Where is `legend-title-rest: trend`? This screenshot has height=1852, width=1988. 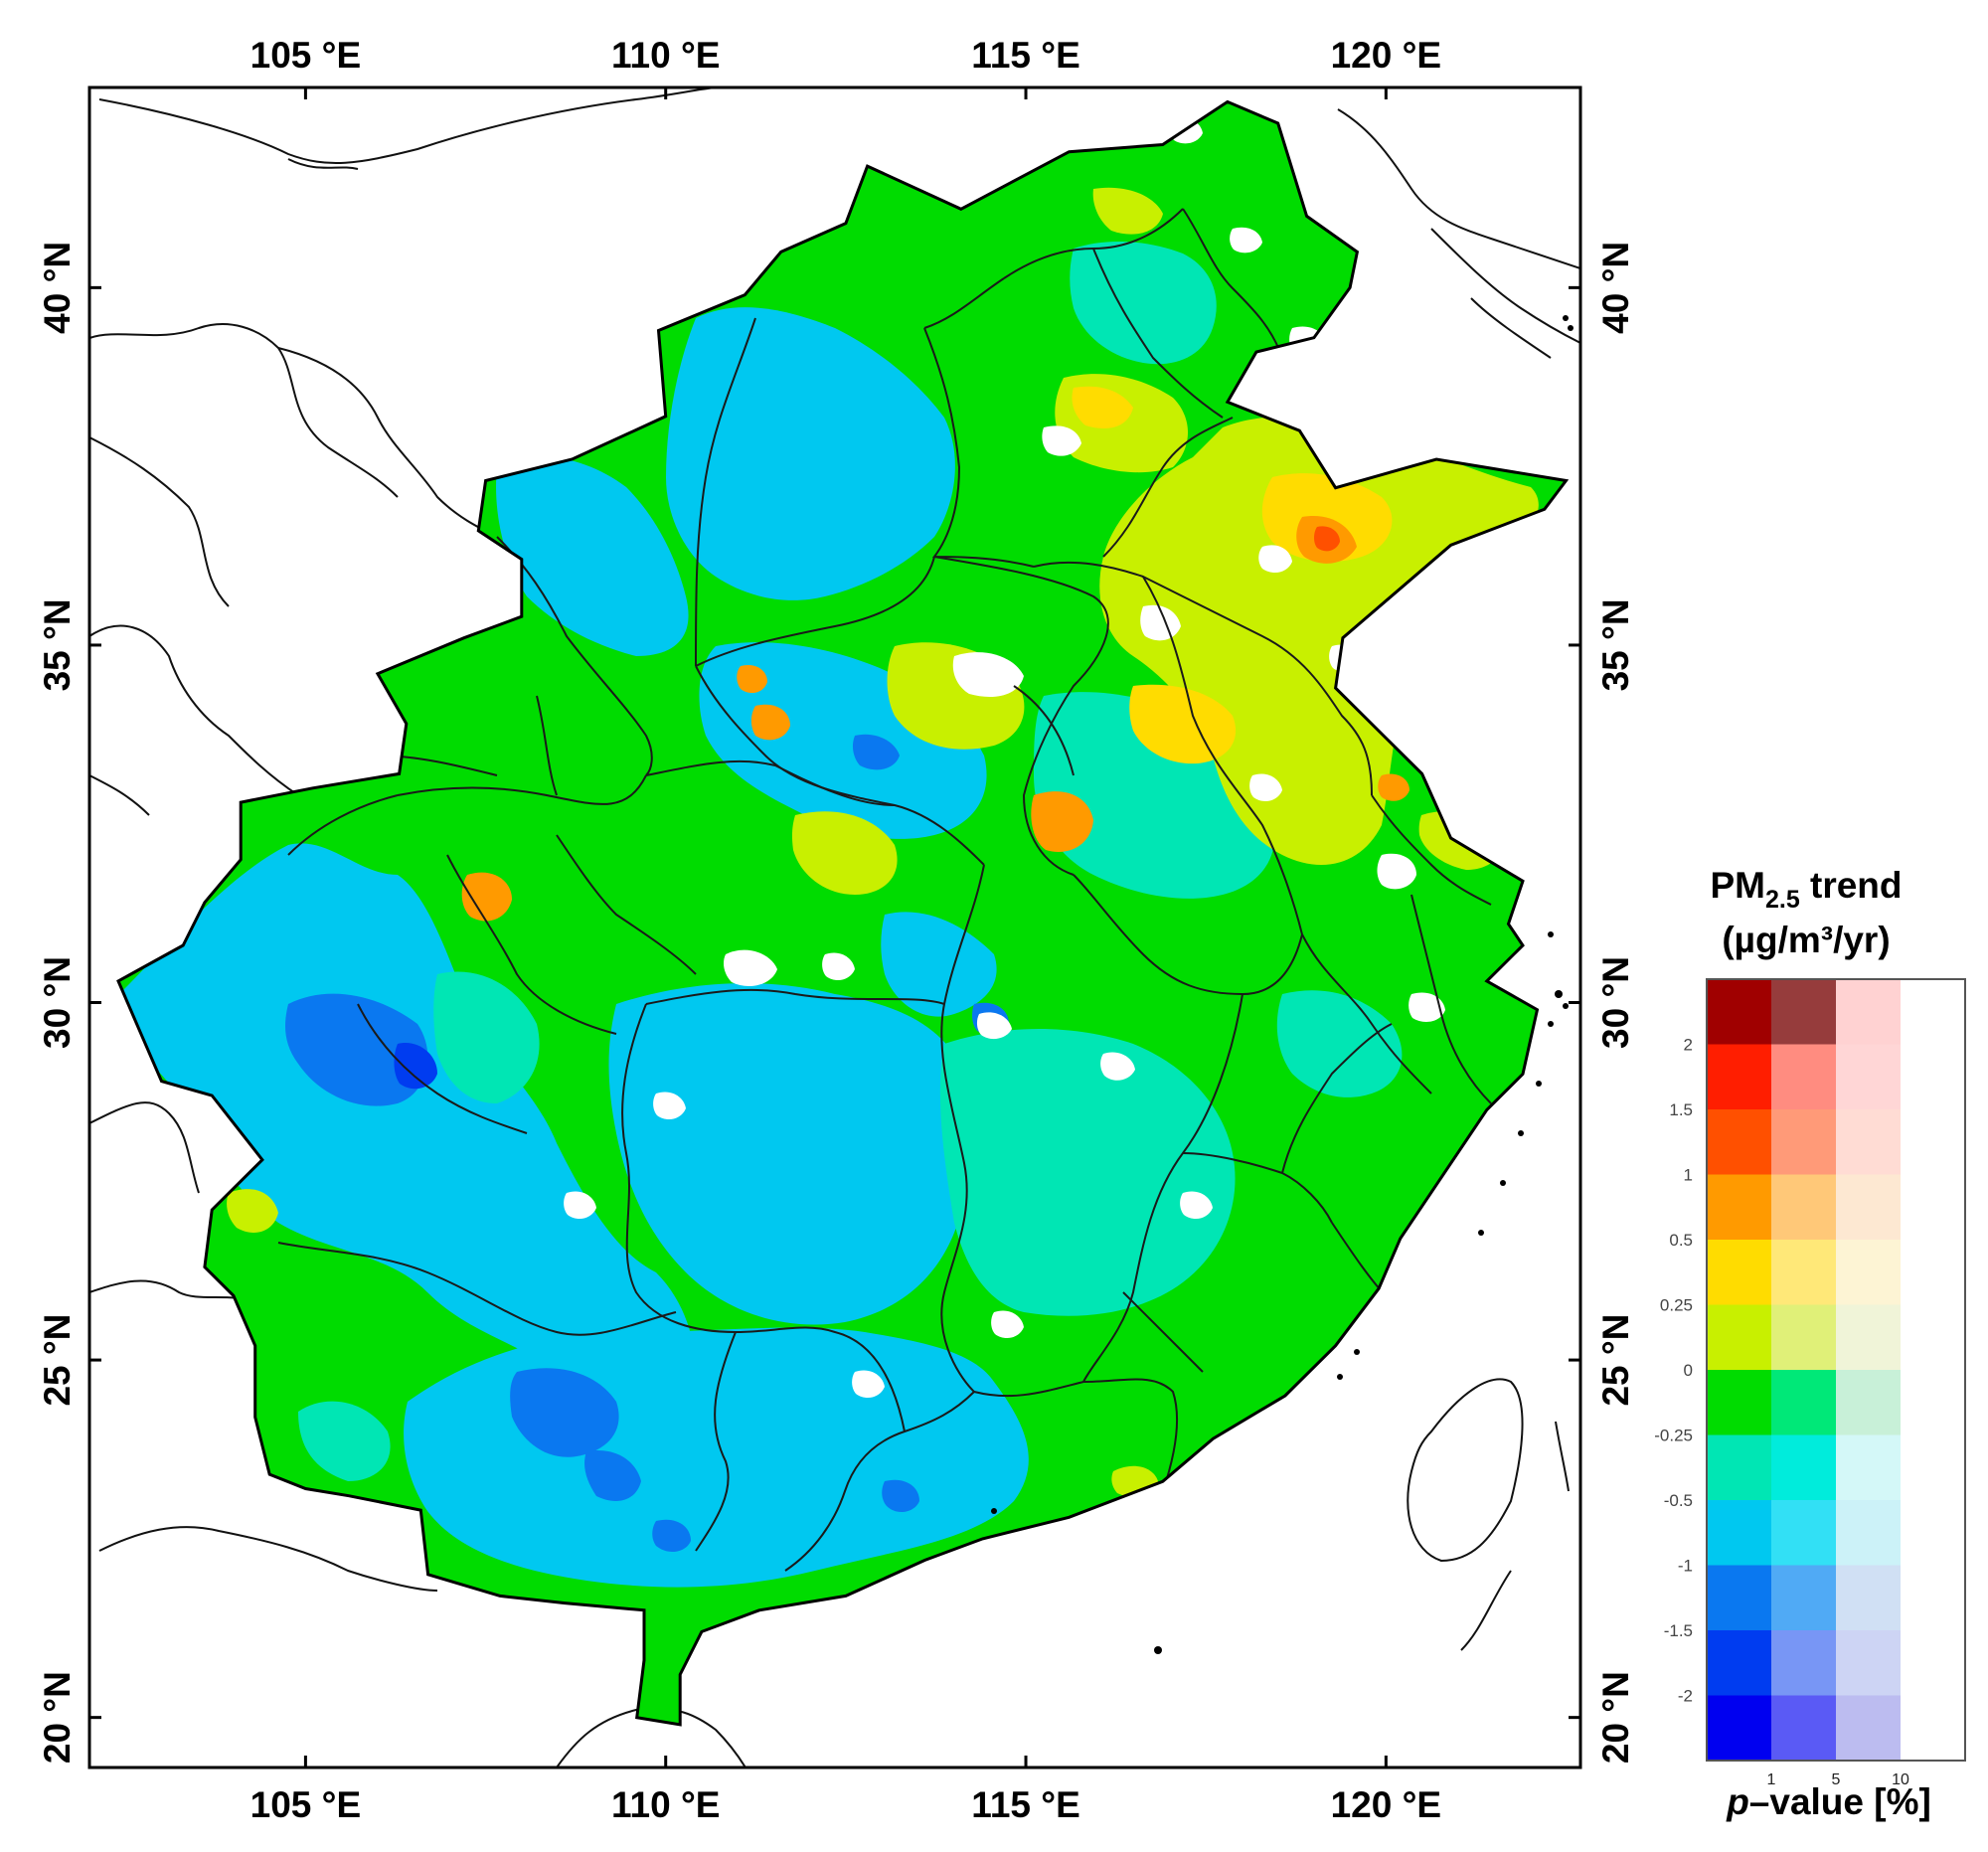
legend-title-rest: trend is located at coordinates (1851, 885).